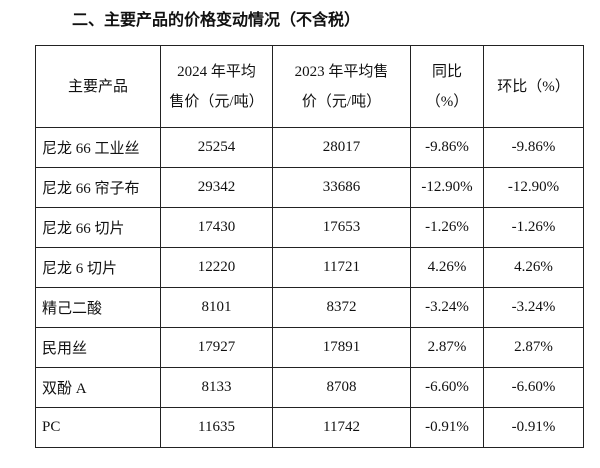  I want to click on header-line: （%）, so click(447, 101).